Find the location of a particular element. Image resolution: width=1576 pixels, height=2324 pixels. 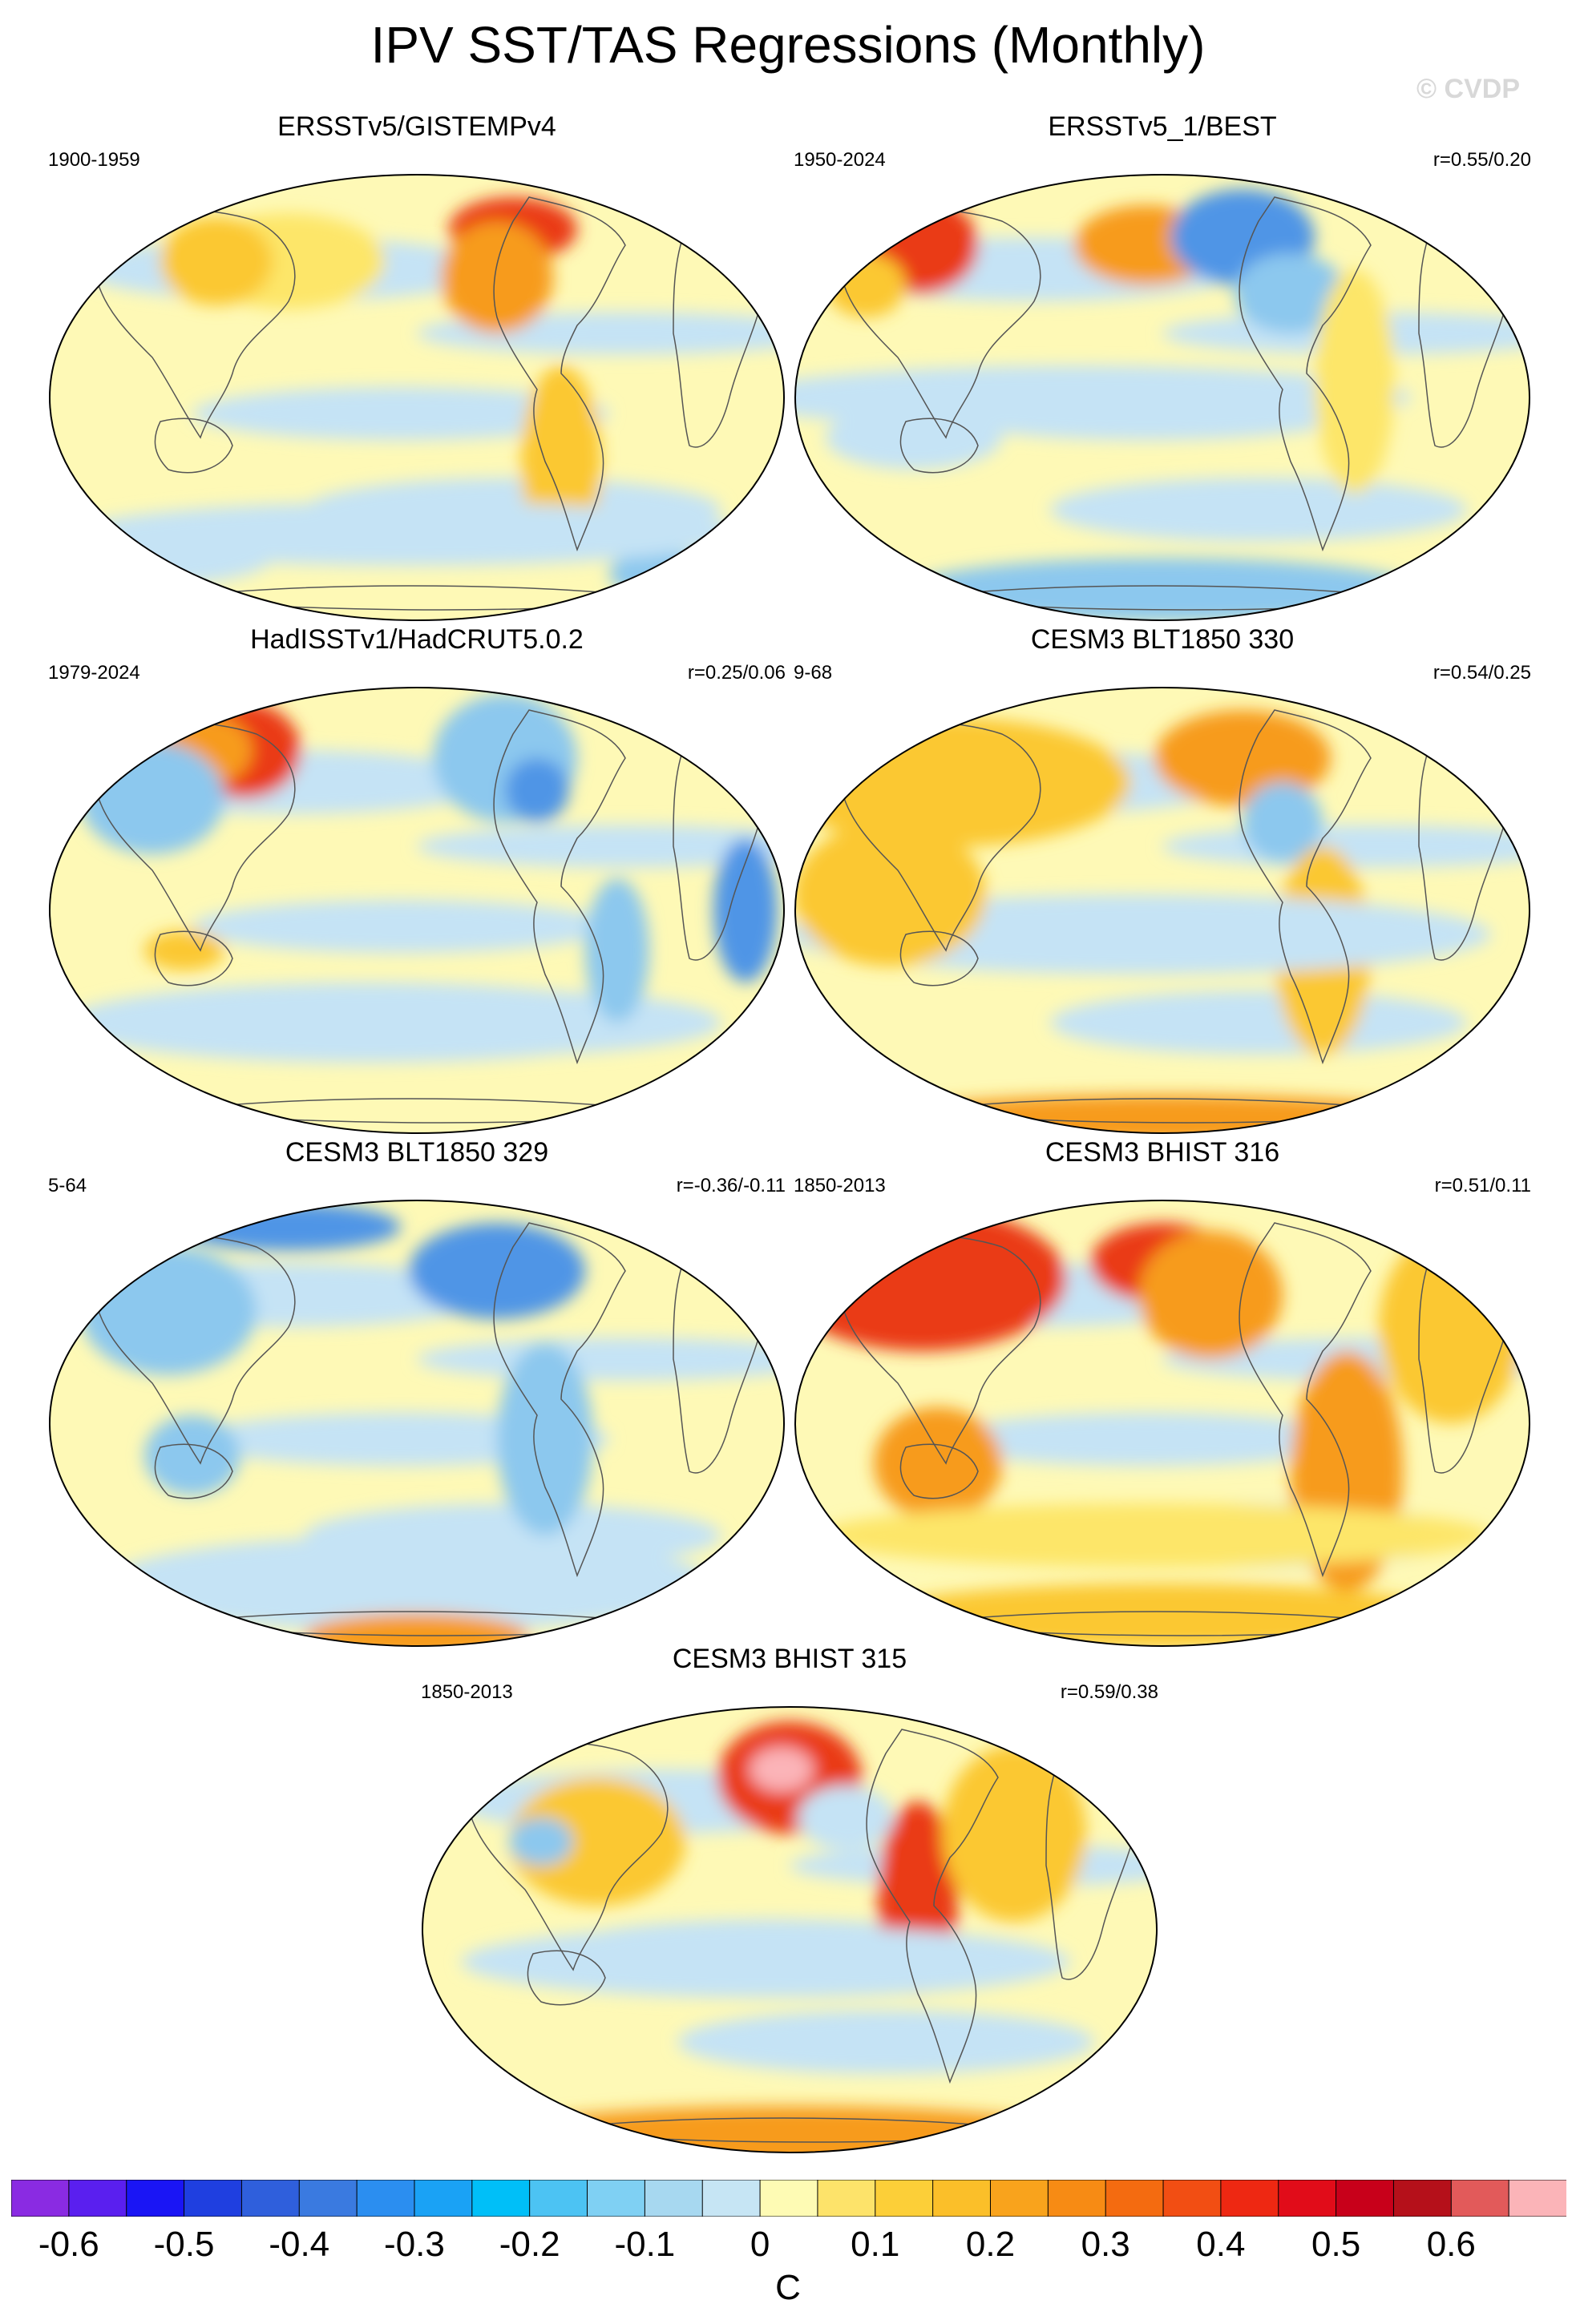

map-panel: CESM3 BHIST 316 1850-2013 r=0.51/0.11 is located at coordinates (1162, 1396).